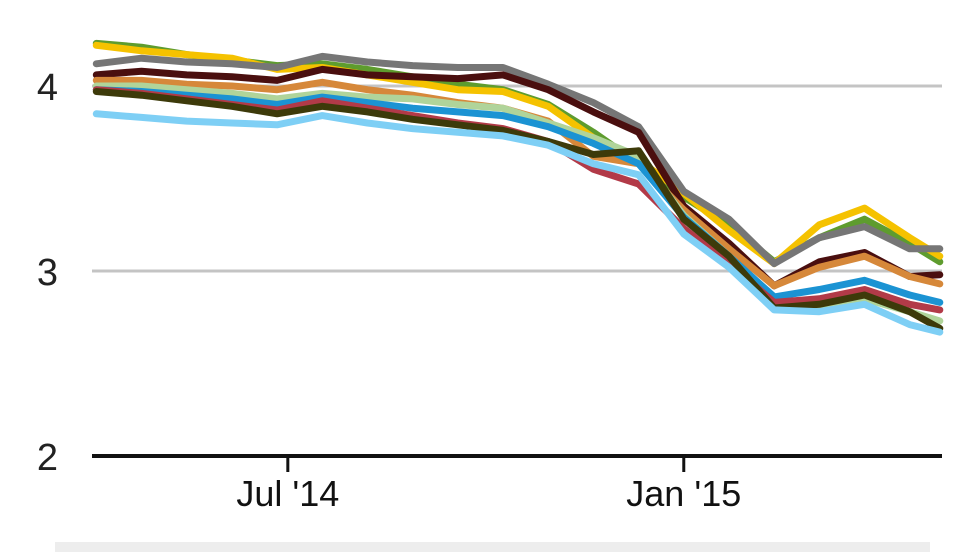 The height and width of the screenshot is (552, 980). Describe the element at coordinates (287, 493) in the screenshot. I see `x-tick-label: Jul '14` at that location.